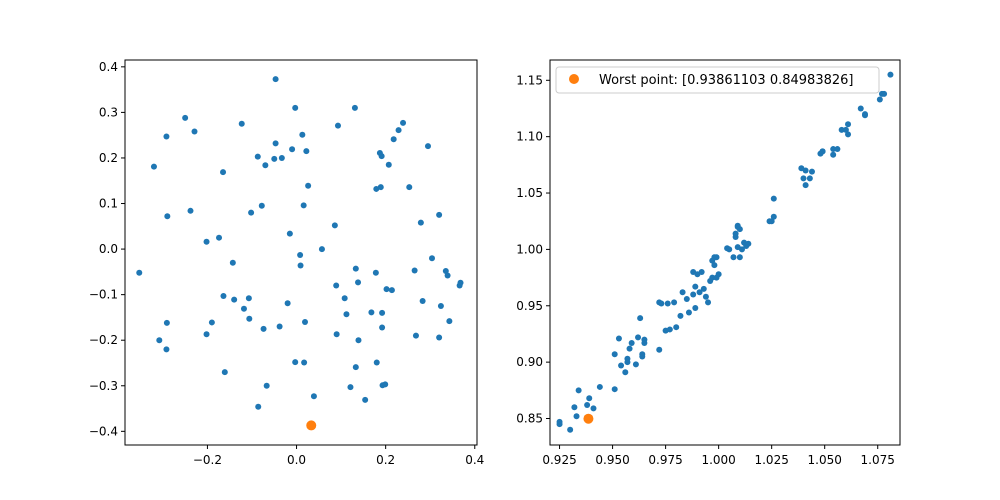 The height and width of the screenshot is (500, 1000). Describe the element at coordinates (385, 460) in the screenshot. I see `x-tick-label: 0.2` at that location.